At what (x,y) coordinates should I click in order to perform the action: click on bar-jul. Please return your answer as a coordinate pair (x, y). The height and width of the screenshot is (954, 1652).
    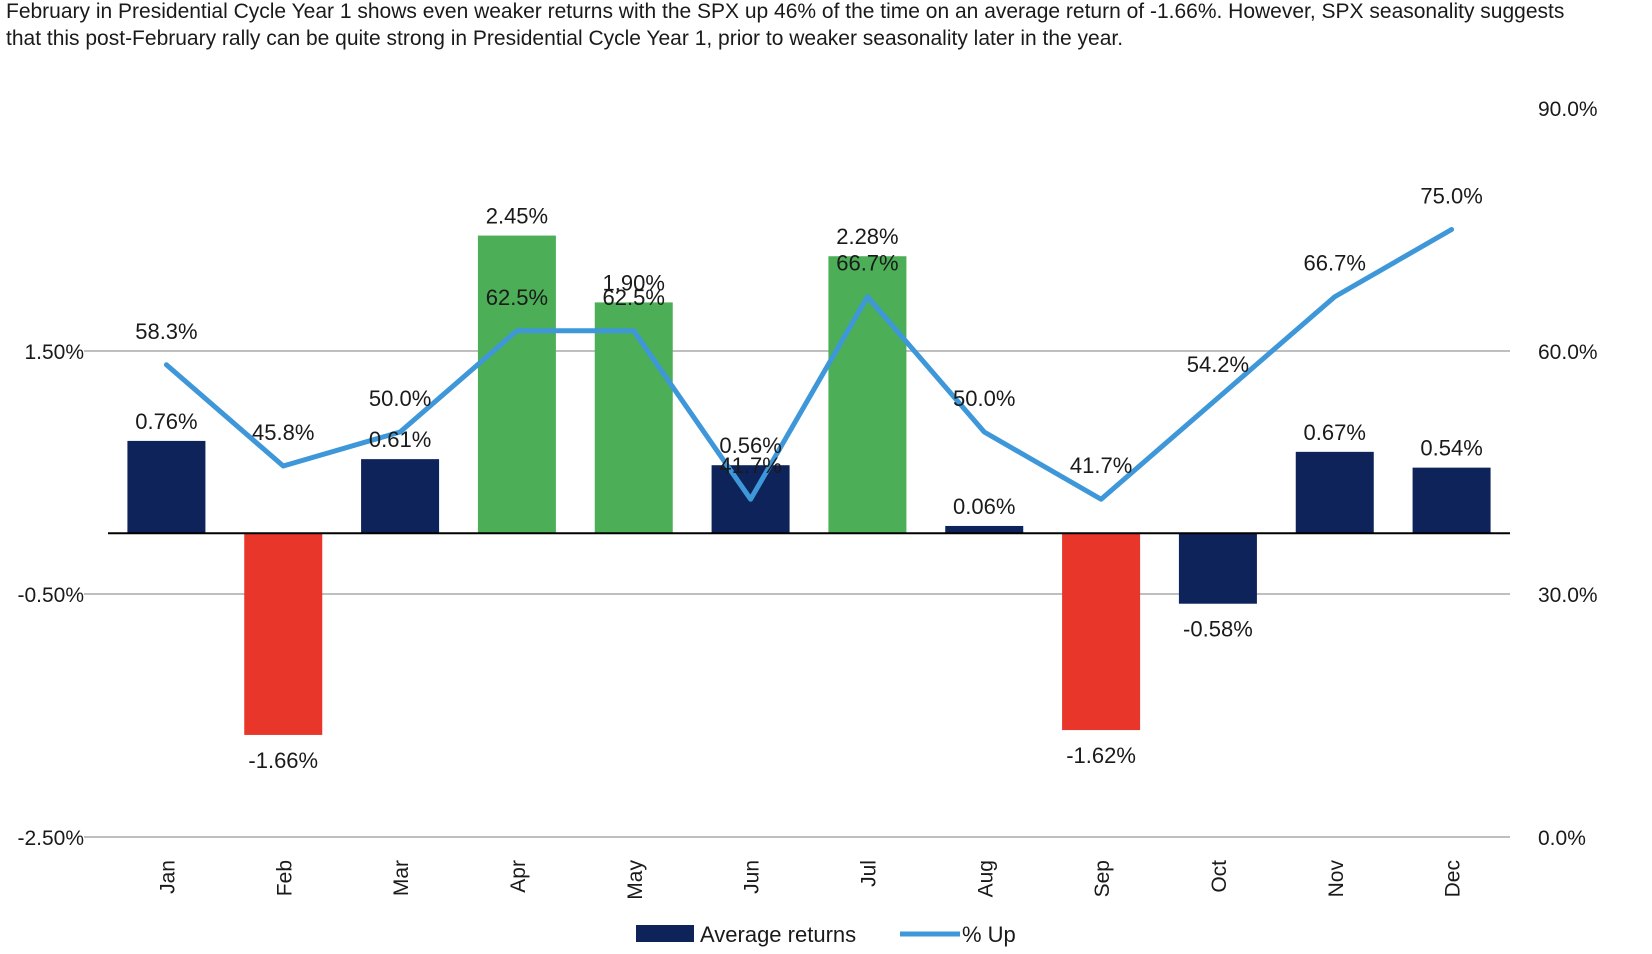
    Looking at the image, I should click on (867, 395).